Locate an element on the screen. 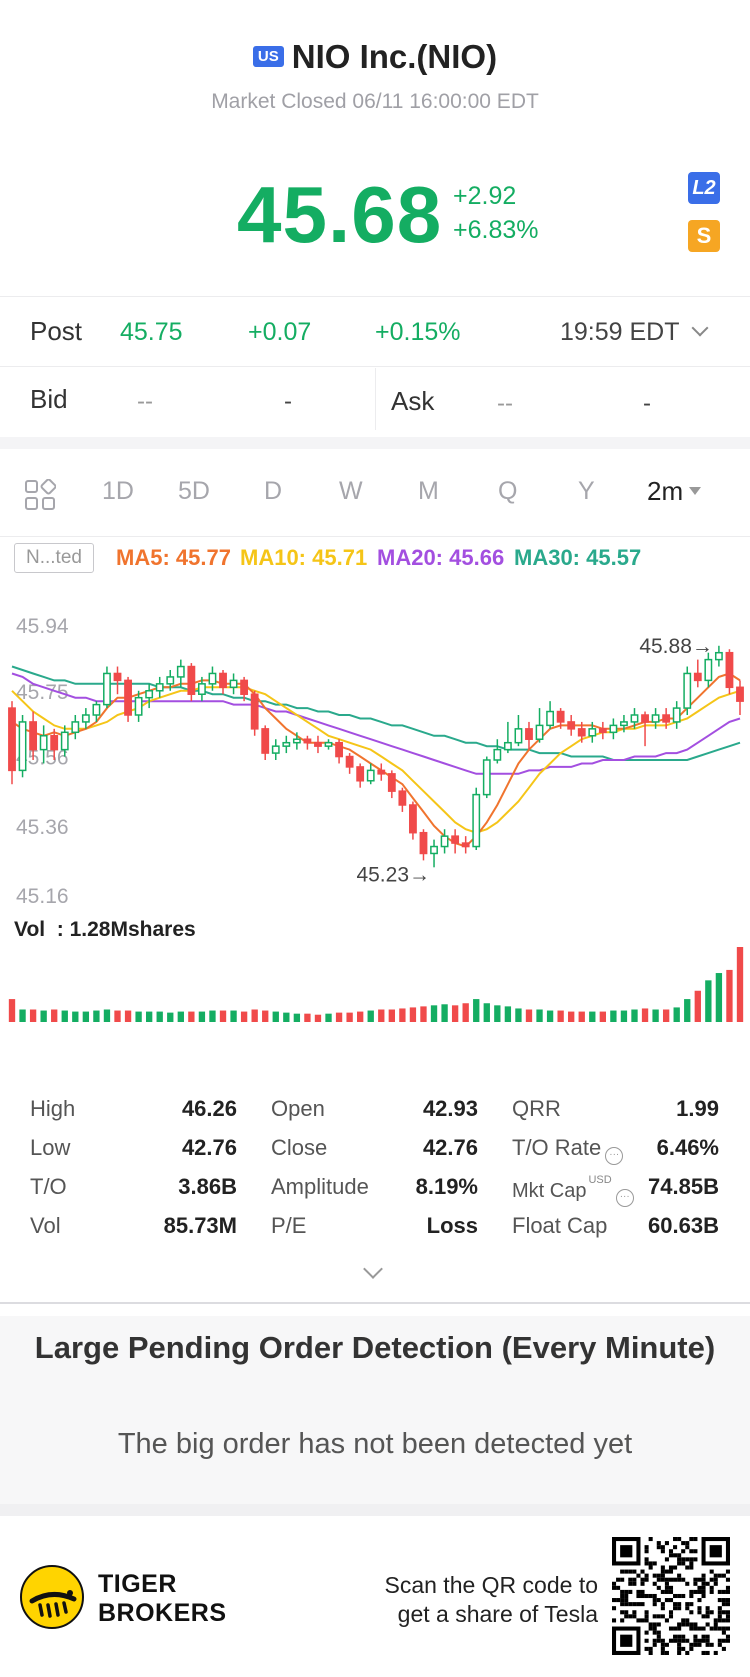  market-status: Market Closed 06/11 16:00:00 EDT is located at coordinates (375, 101).